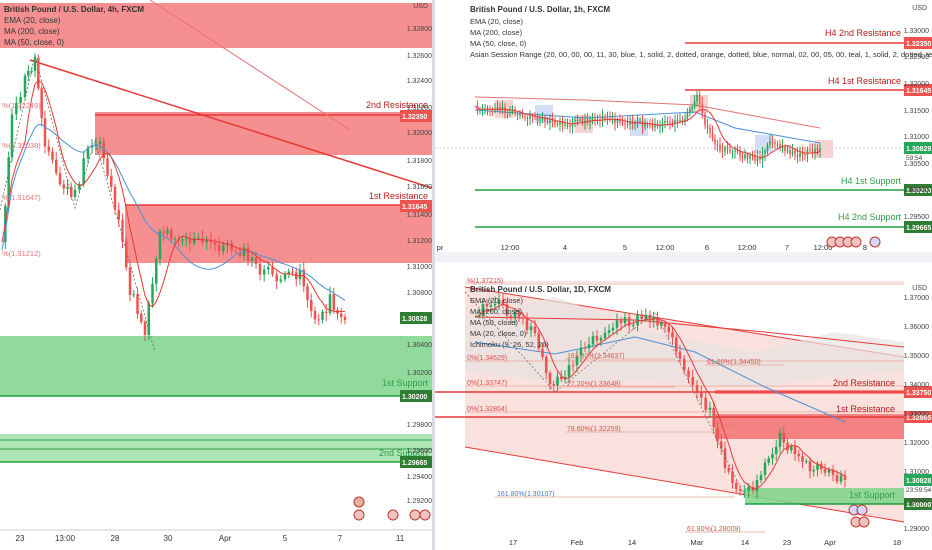 The width and height of the screenshot is (932, 550). What do you see at coordinates (918, 417) in the screenshot?
I see `price-tag-r1-tag` at bounding box center [918, 417].